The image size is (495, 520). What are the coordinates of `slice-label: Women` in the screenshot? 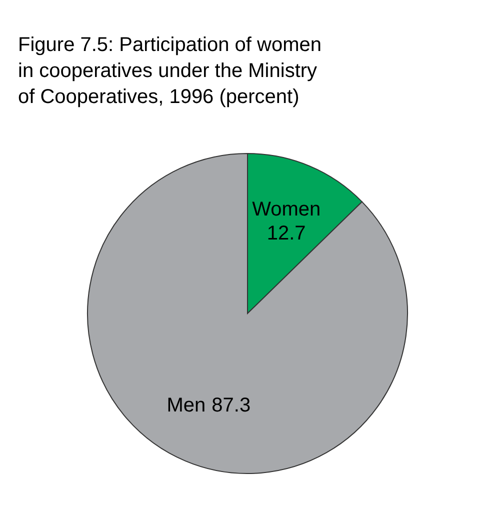 It's located at (286, 209).